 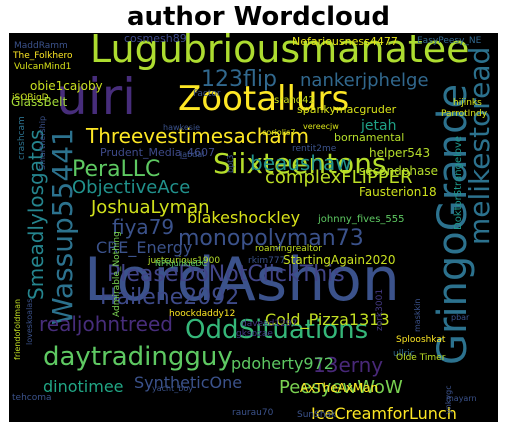 What do you see at coordinates (398, 192) in the screenshot?
I see `word-fausterion18: Fausterion18` at bounding box center [398, 192].